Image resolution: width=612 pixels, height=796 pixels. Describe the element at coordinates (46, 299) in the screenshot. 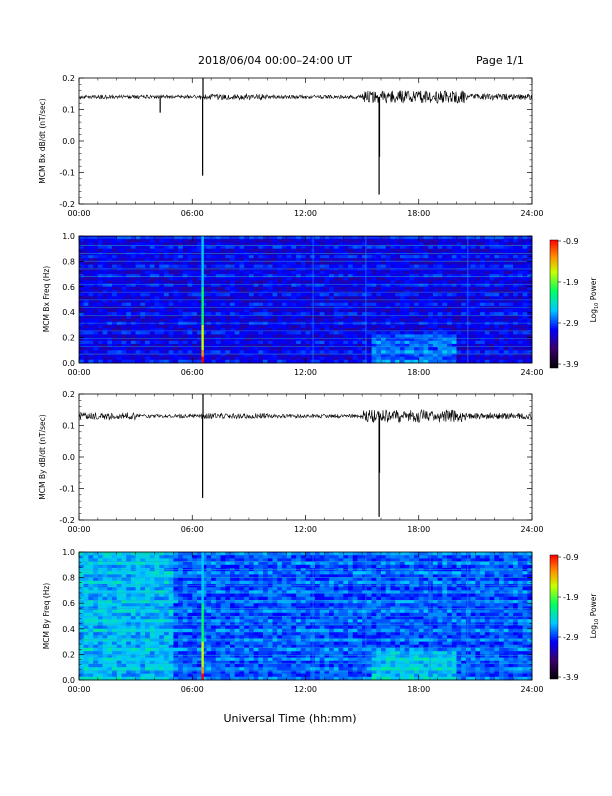

I see `bx-spectrogram-ylabel: MCM Bx Freq (Hz)` at that location.